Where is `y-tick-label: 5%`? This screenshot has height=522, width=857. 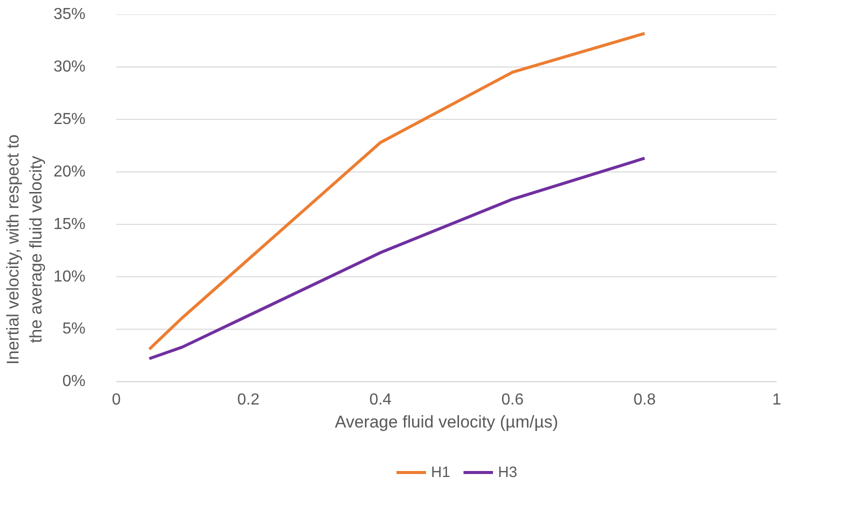
y-tick-label: 5% is located at coordinates (74, 329).